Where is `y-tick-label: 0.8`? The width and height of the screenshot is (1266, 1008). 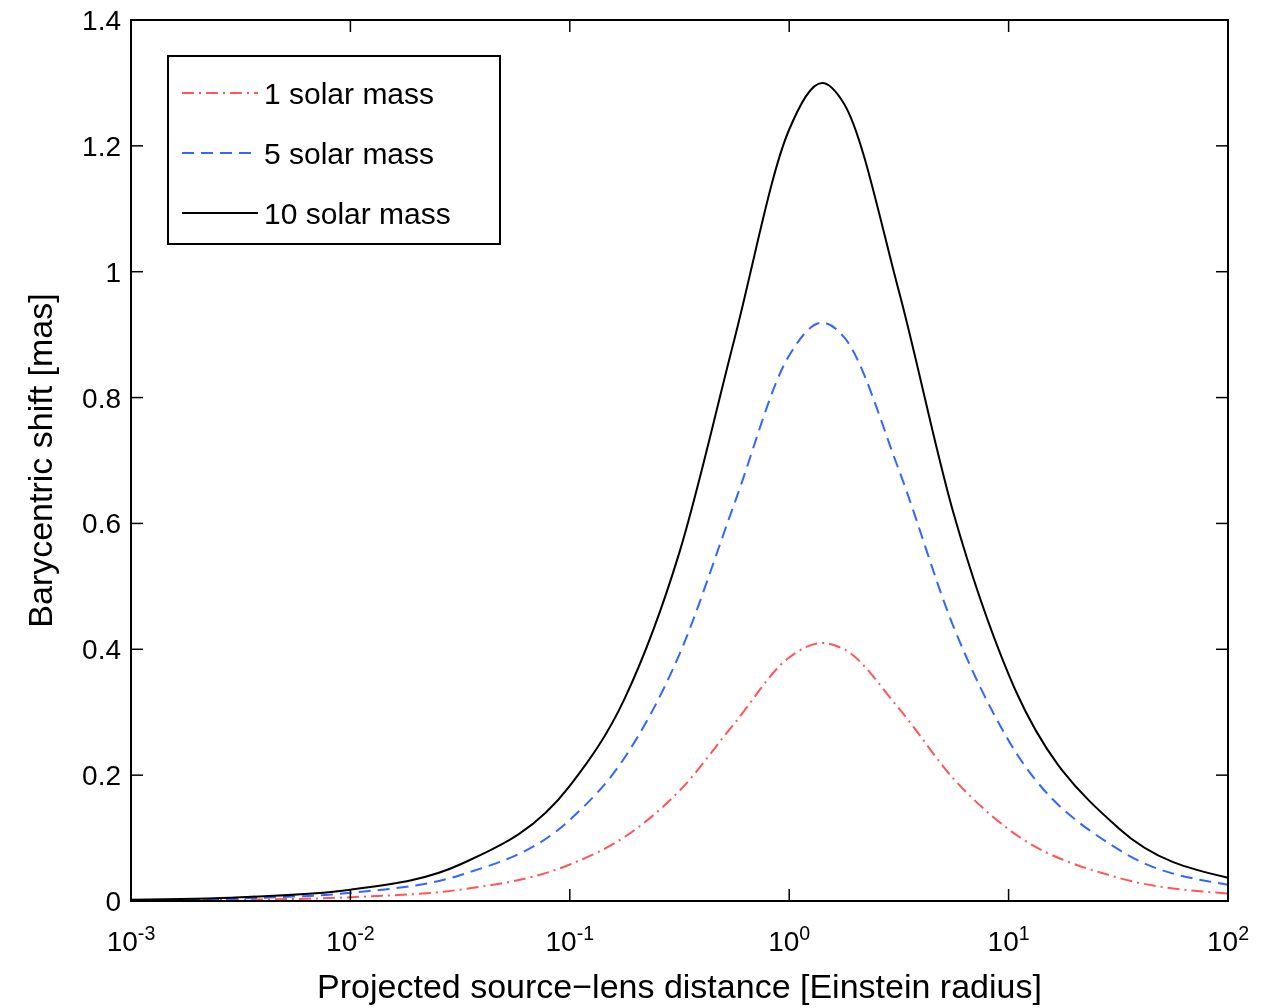
y-tick-label: 0.8 is located at coordinates (101, 398).